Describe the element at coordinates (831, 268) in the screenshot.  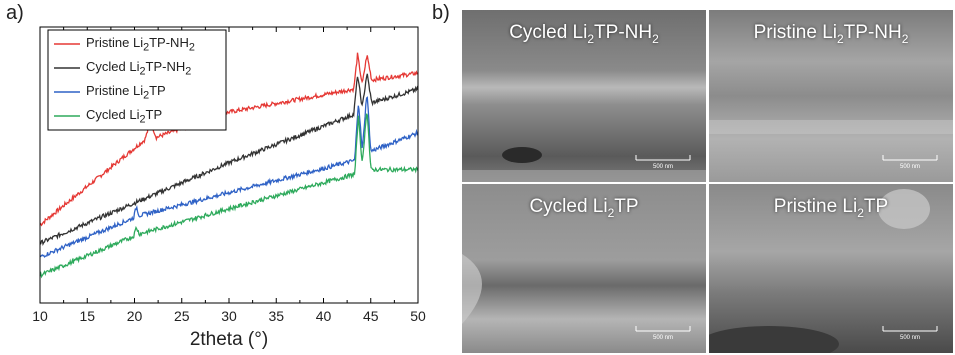
I see `sem-image-pristine-li2tp: Pristine Li2TP 500 nm` at that location.